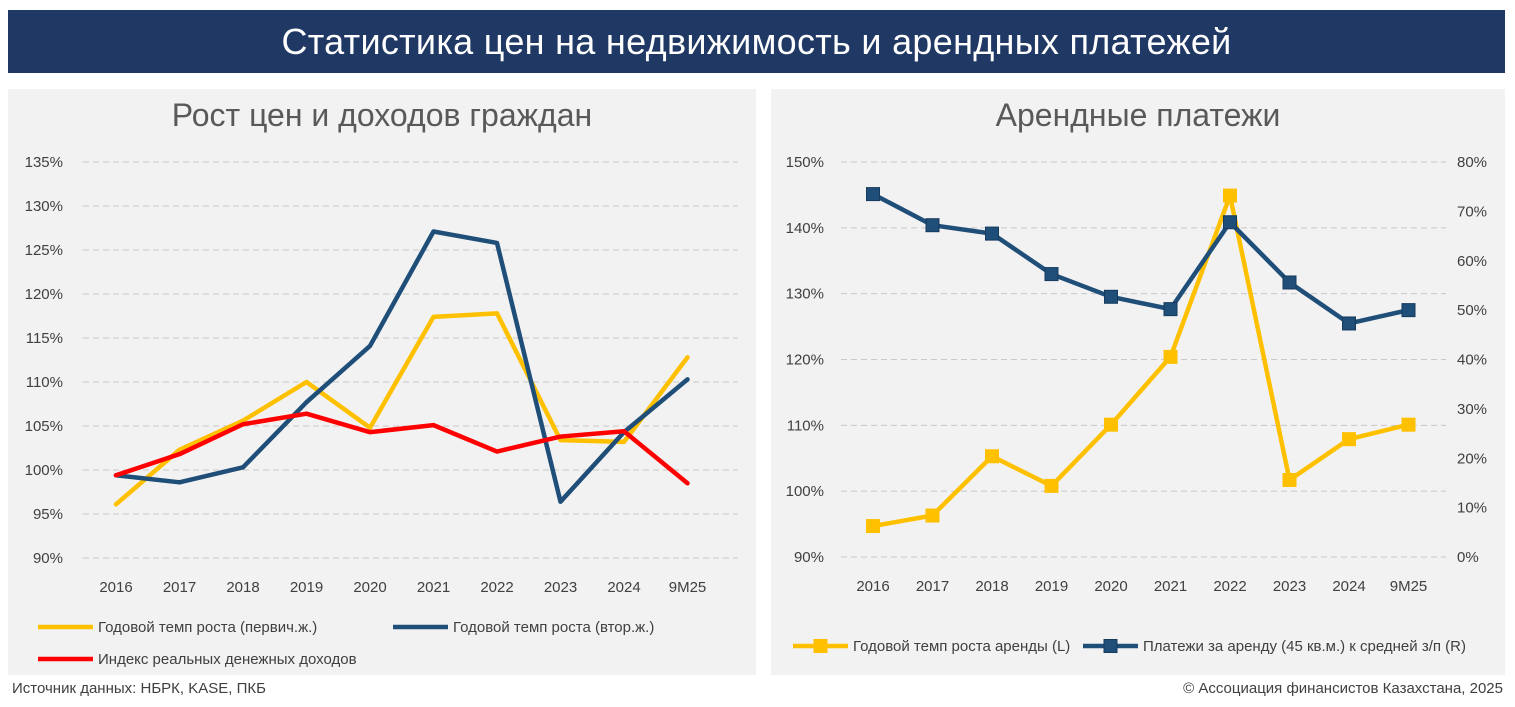  Describe the element at coordinates (805, 425) in the screenshot. I see `y-left-tick-label: 110%` at that location.